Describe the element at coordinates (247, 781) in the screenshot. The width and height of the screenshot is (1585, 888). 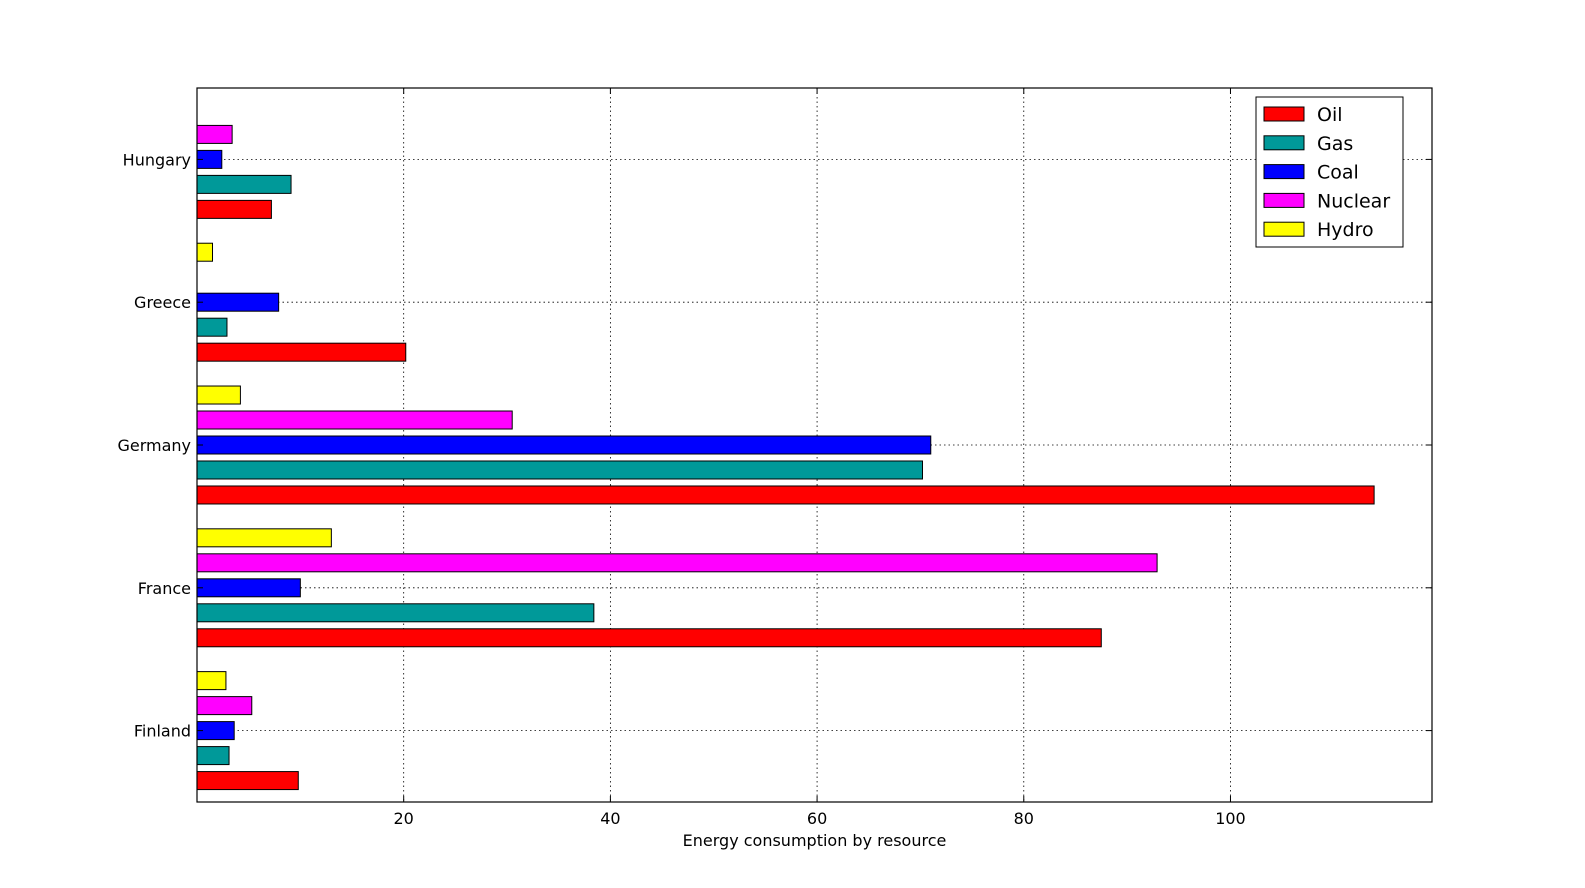
I see `bar-oil-finland` at that location.